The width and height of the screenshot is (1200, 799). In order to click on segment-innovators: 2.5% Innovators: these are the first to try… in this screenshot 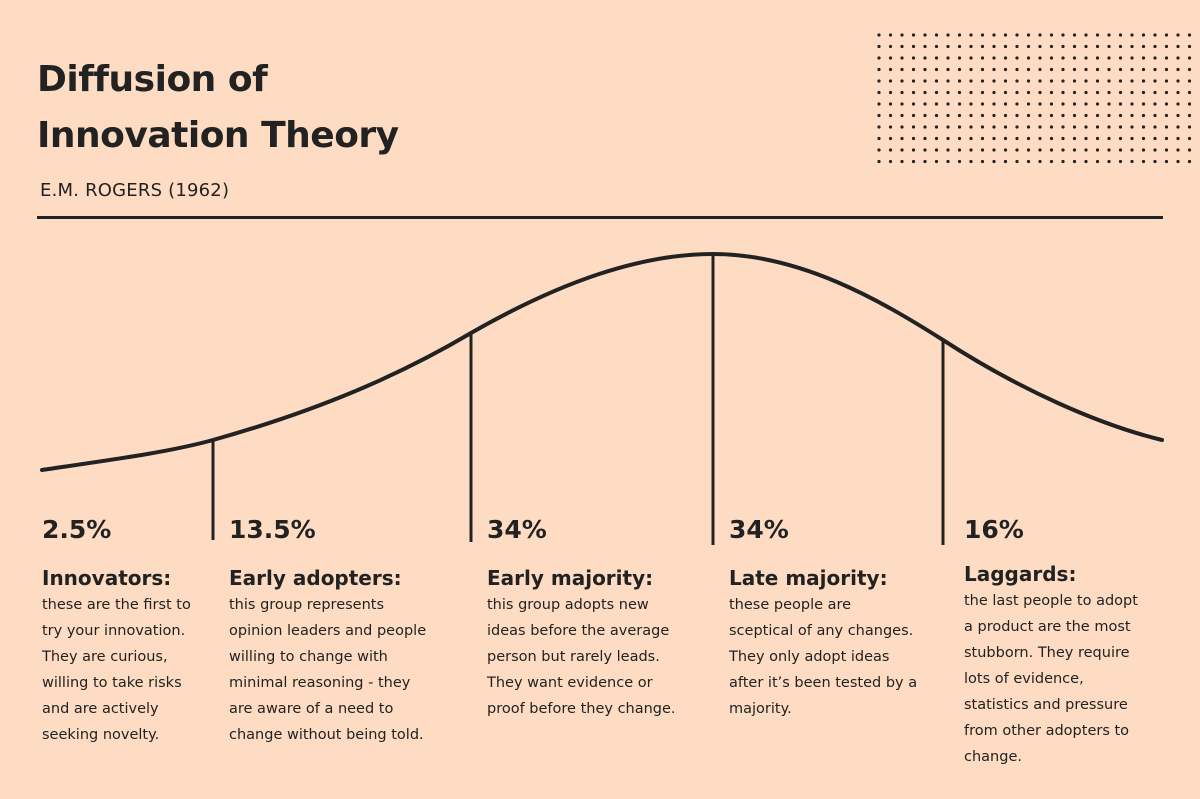, I will do `click(116, 630)`.